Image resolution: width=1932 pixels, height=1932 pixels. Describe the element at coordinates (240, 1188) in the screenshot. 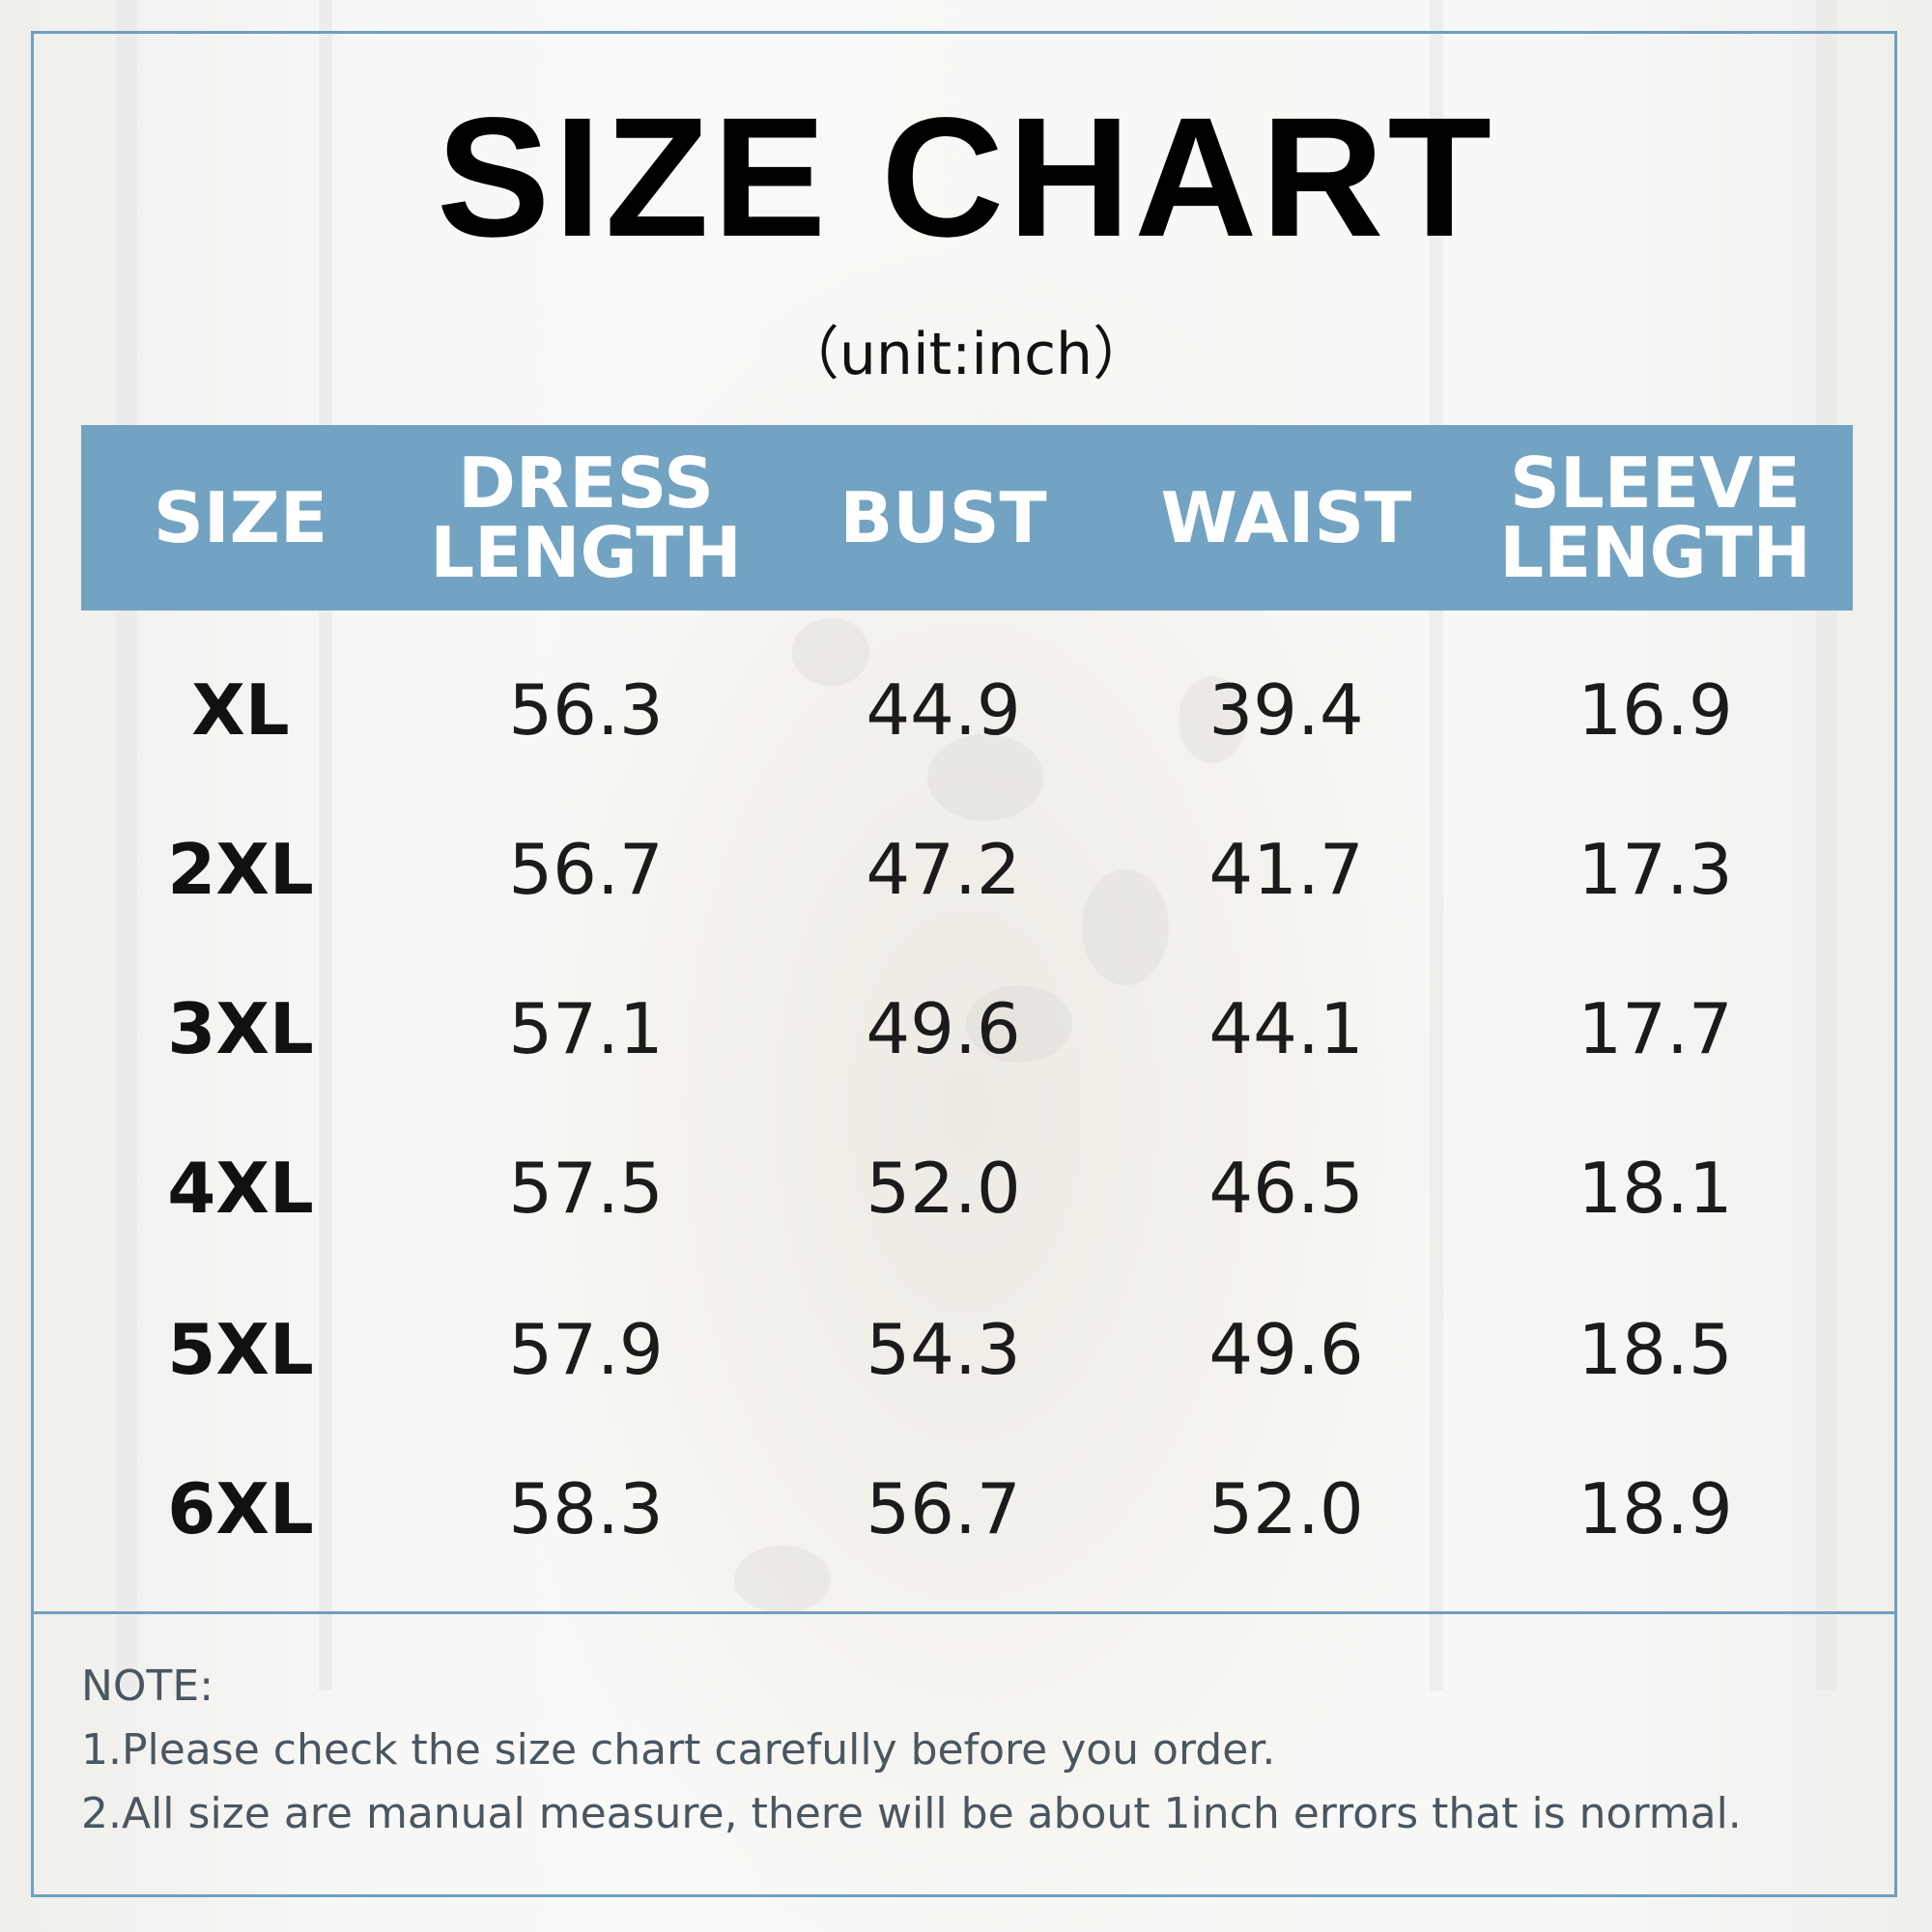

I see `size-cell: 4XL` at that location.